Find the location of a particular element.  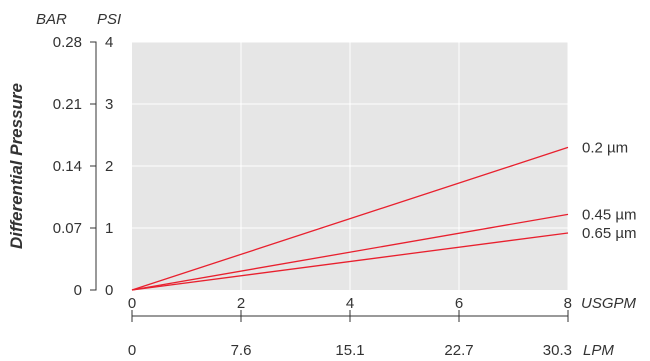

usgpm-tick-label: 8 is located at coordinates (568, 303).